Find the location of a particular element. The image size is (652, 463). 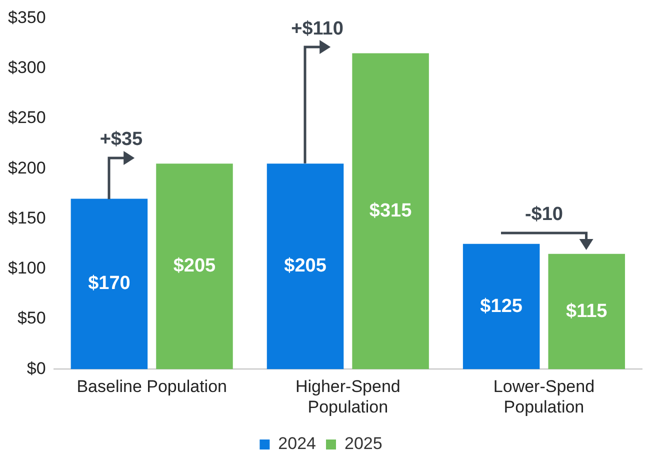

annotation: +$110 is located at coordinates (317, 29).